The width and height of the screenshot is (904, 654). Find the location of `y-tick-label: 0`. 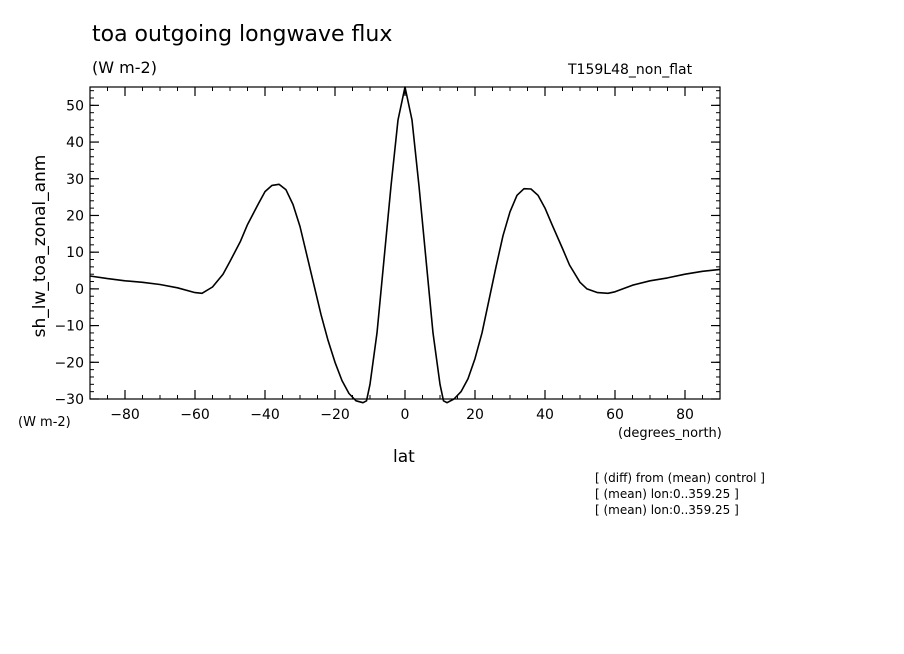

y-tick-label: 0 is located at coordinates (79, 290).